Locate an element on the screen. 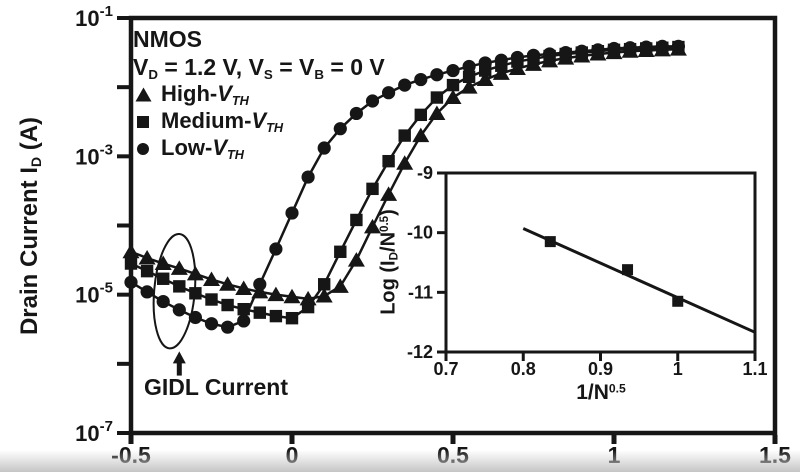 Image resolution: width=800 pixels, height=472 pixels. legend-device-type: NMOS is located at coordinates (167, 39).